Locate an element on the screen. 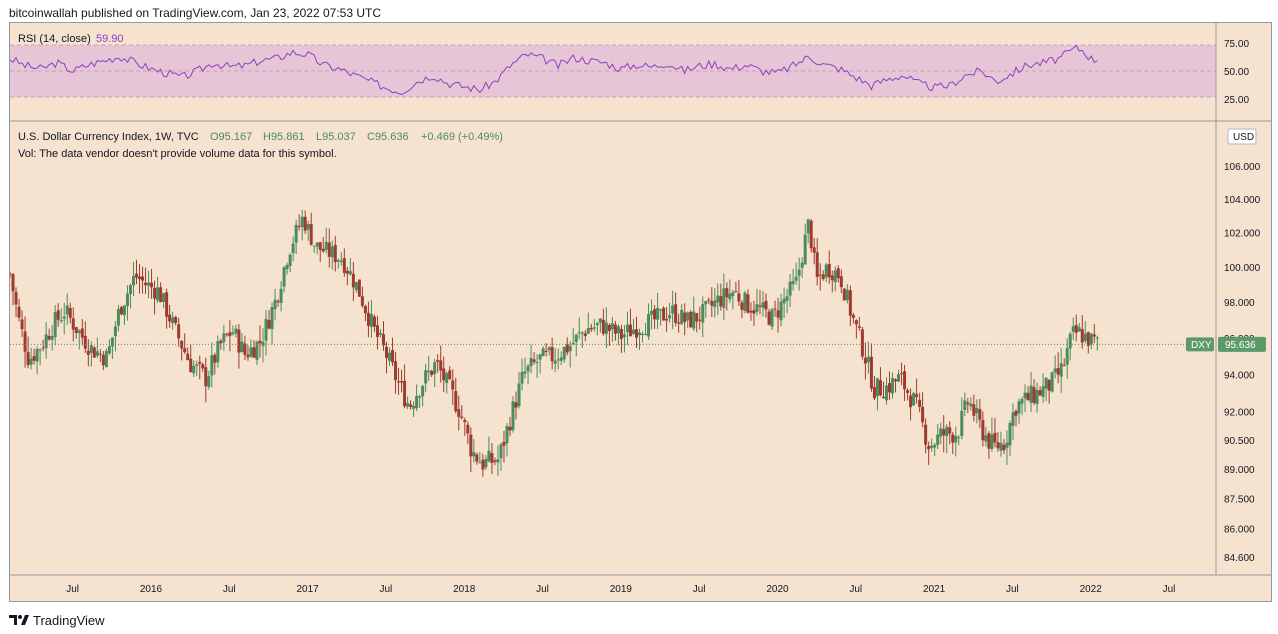 This screenshot has height=634, width=1278. price-tick-label: 98.000 is located at coordinates (1239, 303).